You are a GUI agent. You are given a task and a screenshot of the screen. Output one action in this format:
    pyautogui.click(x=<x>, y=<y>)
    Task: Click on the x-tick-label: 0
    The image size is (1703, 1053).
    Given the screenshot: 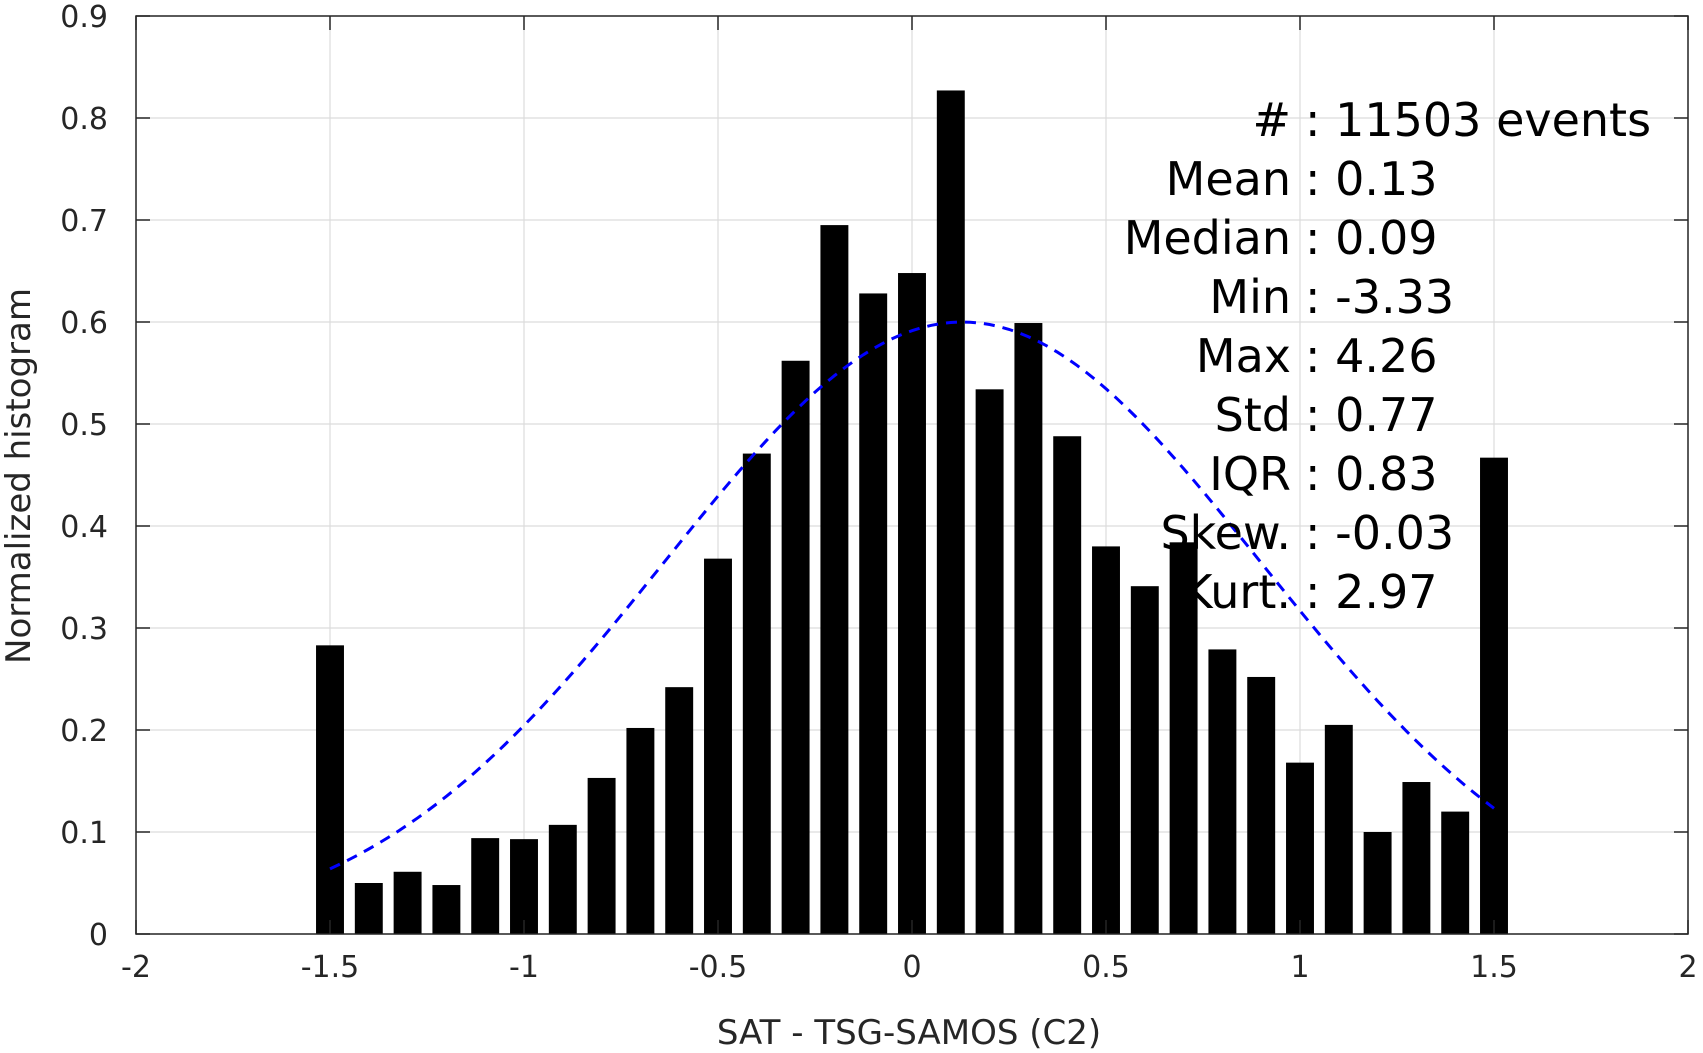 What is the action you would take?
    pyautogui.click(x=911, y=967)
    